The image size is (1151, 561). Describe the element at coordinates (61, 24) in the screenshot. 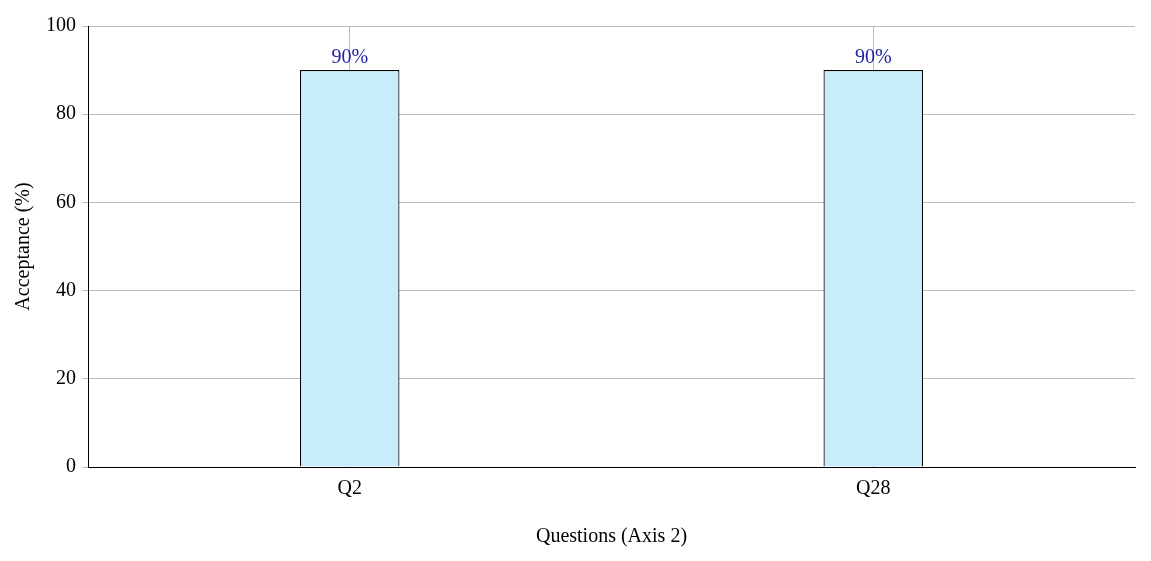

I see `y-tick-label: 100` at that location.